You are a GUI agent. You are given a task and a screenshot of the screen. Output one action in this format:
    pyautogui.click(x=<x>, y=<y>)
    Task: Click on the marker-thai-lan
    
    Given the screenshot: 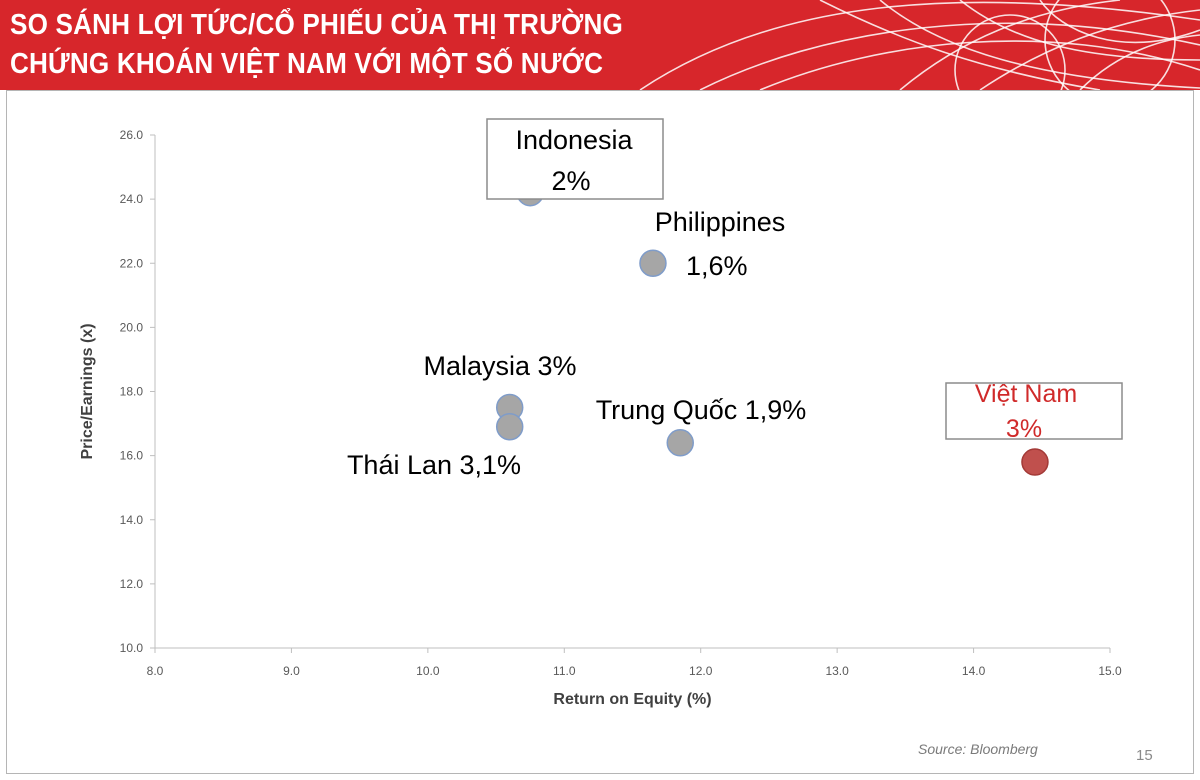 What is the action you would take?
    pyautogui.click(x=509, y=427)
    